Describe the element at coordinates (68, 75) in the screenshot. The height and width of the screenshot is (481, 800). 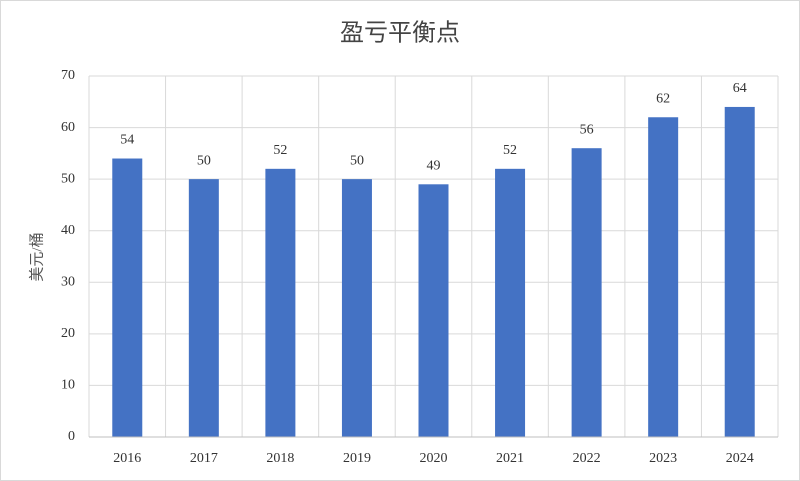
I see `y-tick-label: 70` at that location.